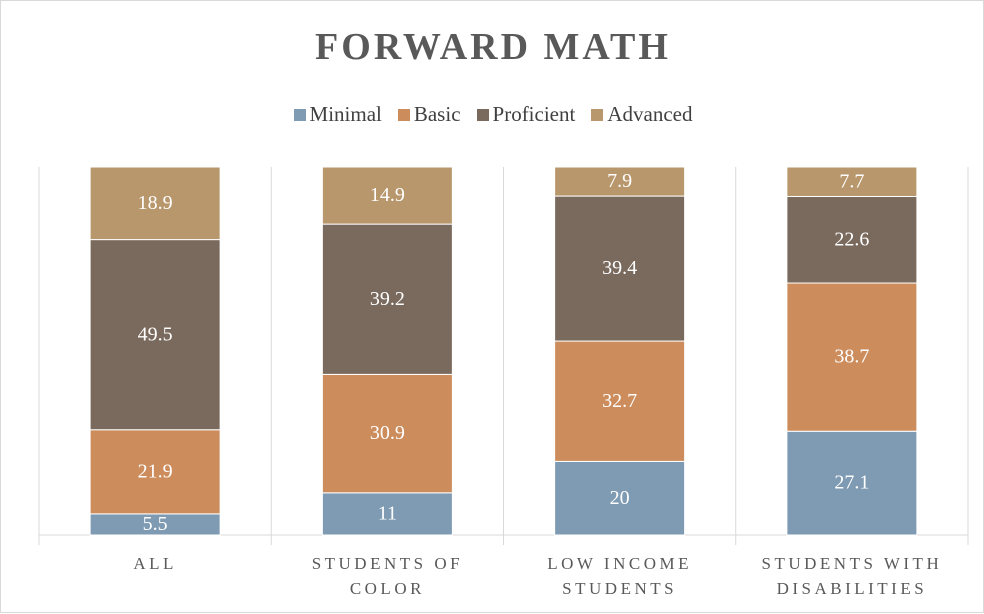 This screenshot has width=984, height=614. I want to click on data-label: 27.1, so click(851, 483).